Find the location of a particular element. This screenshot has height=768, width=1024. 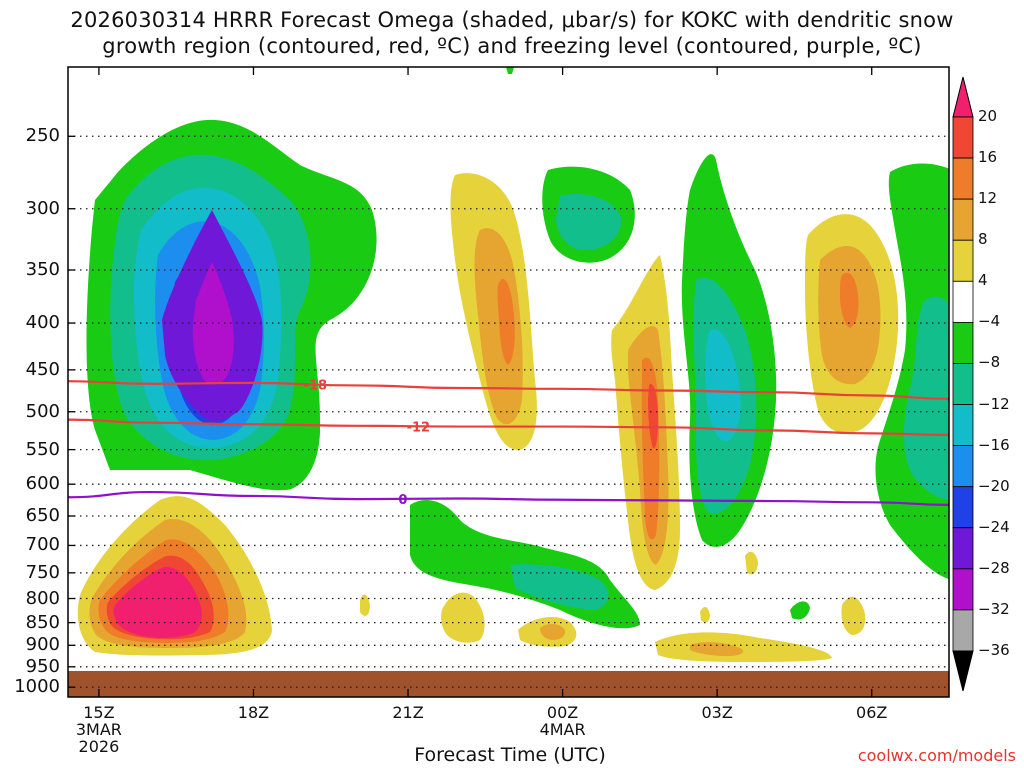

colorbar is located at coordinates (963, 384).